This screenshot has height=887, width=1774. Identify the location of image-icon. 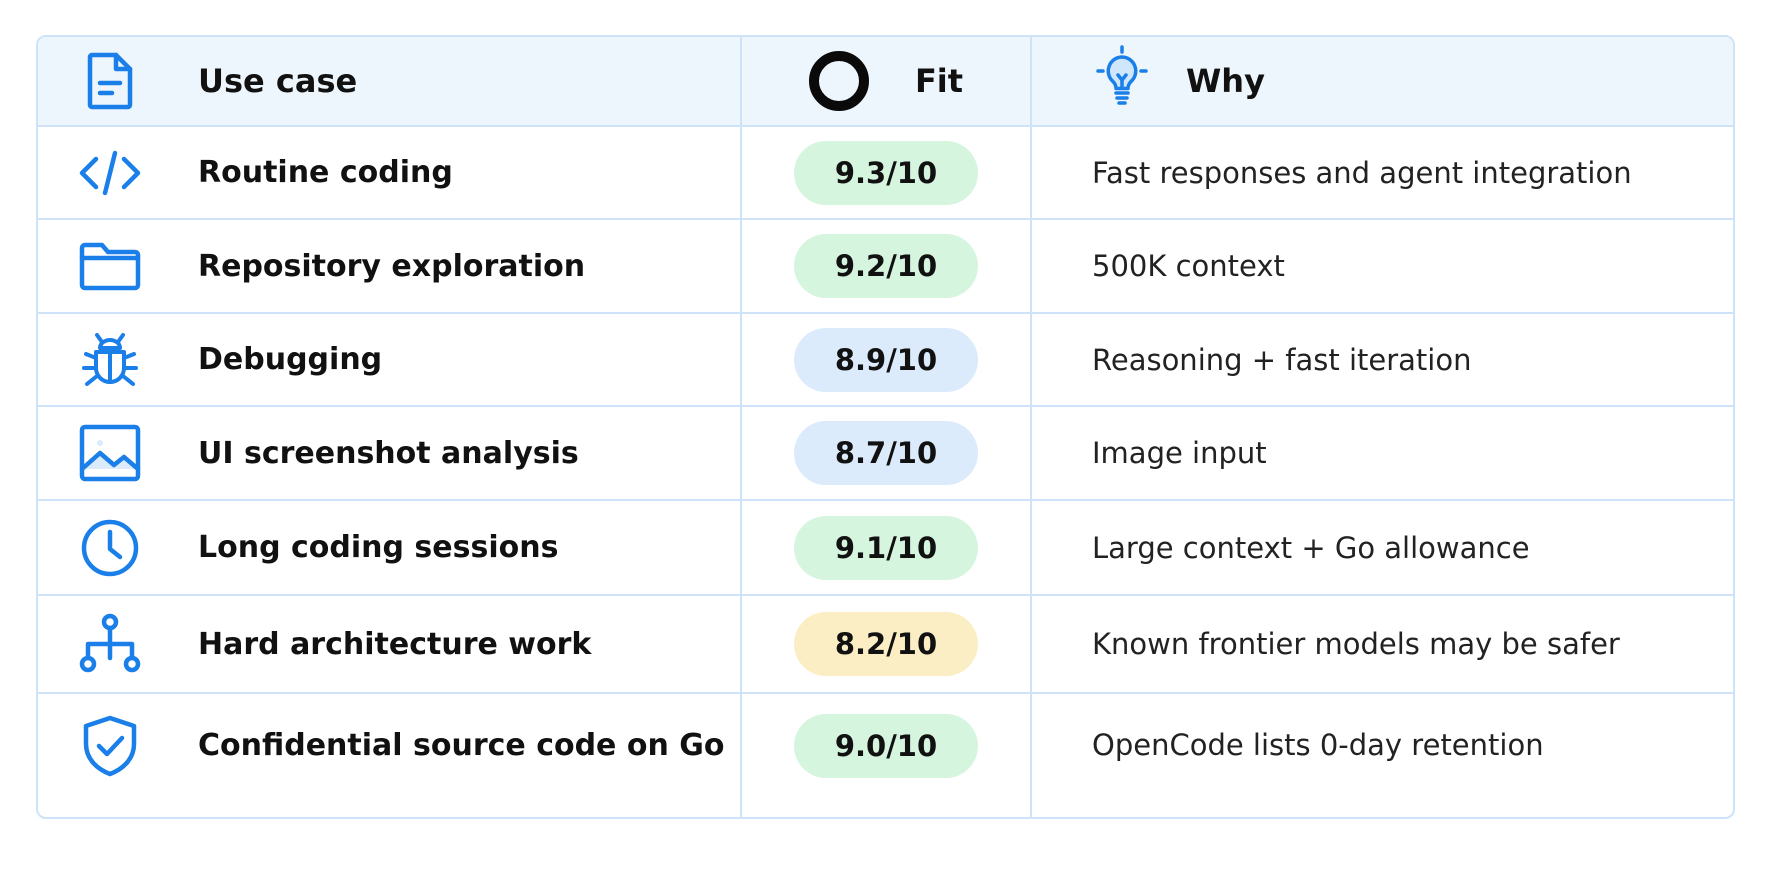
(110, 453).